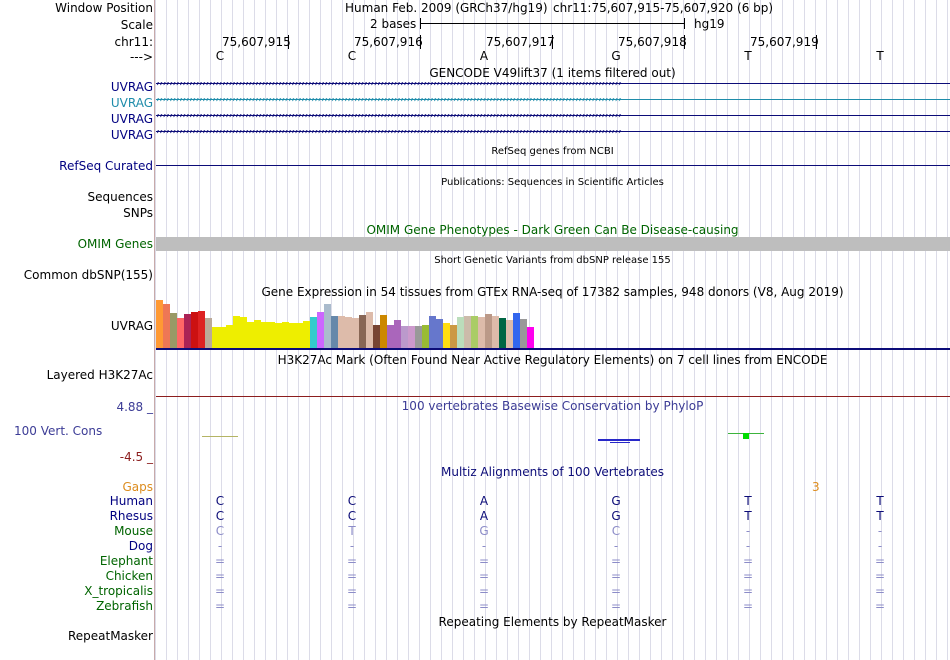  What do you see at coordinates (115, 244) in the screenshot?
I see `omim-track-label: OMIM Genes` at bounding box center [115, 244].